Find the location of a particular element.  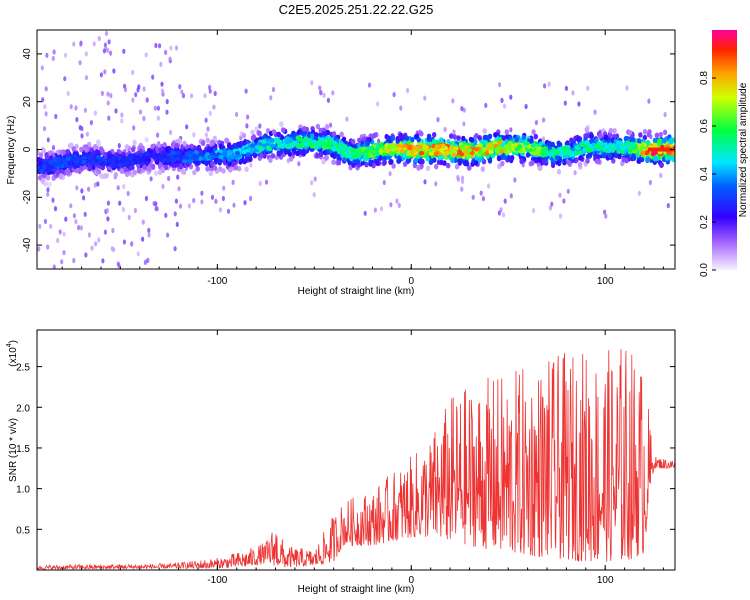

chart-title: C2E5.2025.251.22.22.G25 is located at coordinates (356, 9).